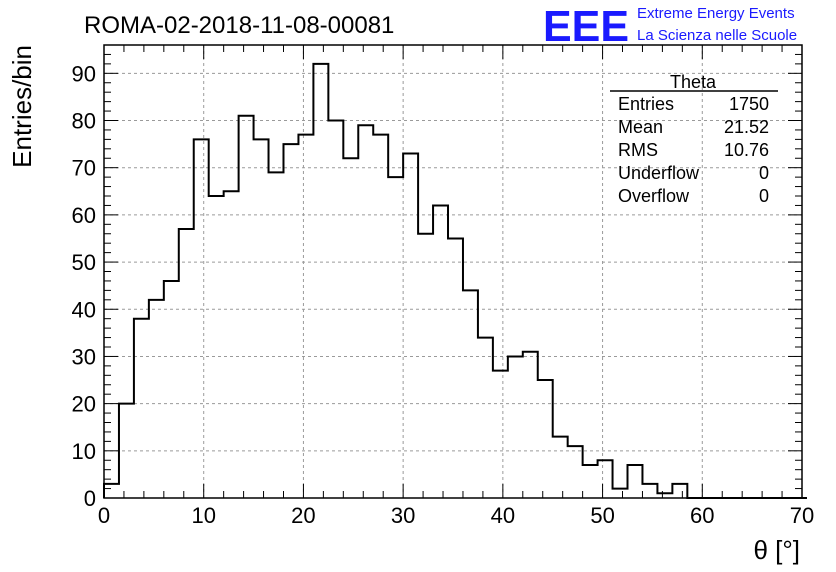  I want to click on y-tick-label: 60, so click(84, 215).